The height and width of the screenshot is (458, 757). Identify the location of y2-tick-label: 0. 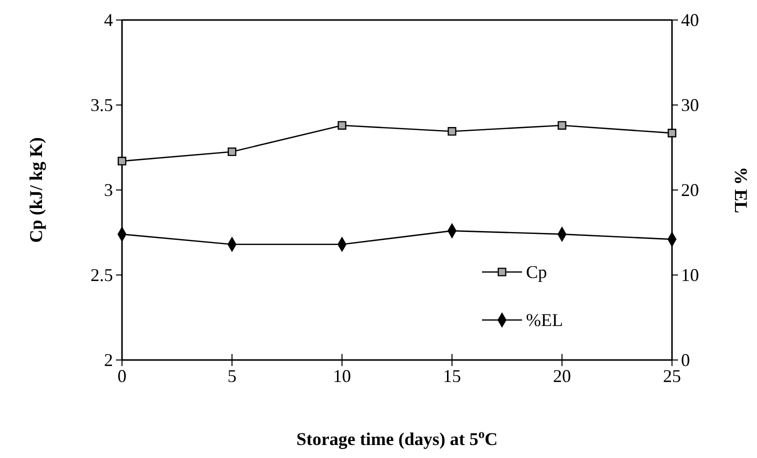
(685, 360).